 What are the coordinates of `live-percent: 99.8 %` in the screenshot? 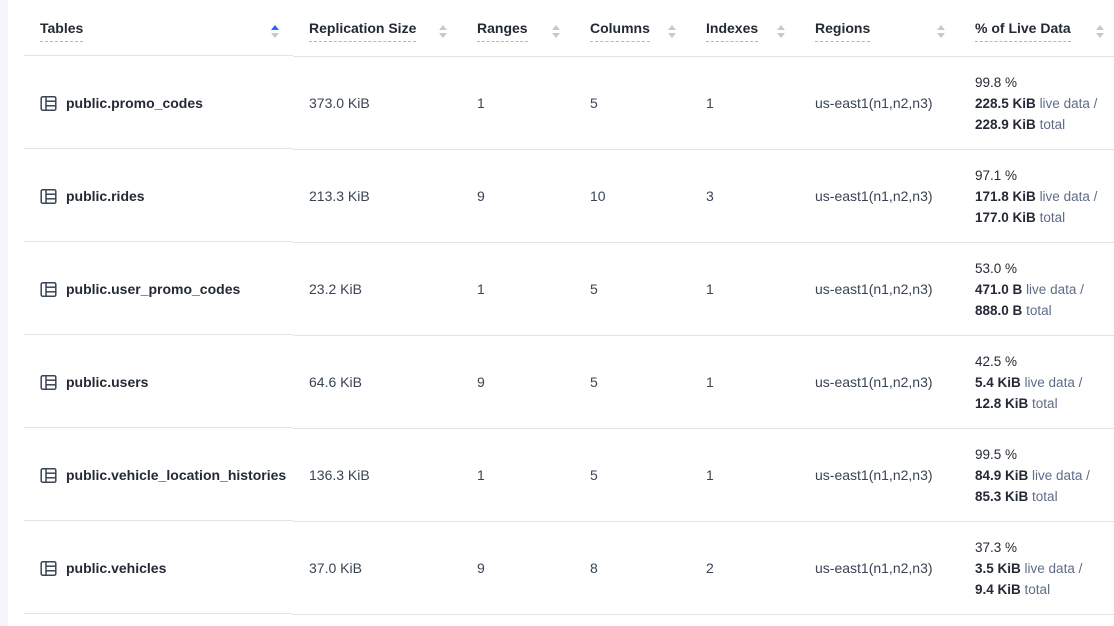 It's located at (996, 82).